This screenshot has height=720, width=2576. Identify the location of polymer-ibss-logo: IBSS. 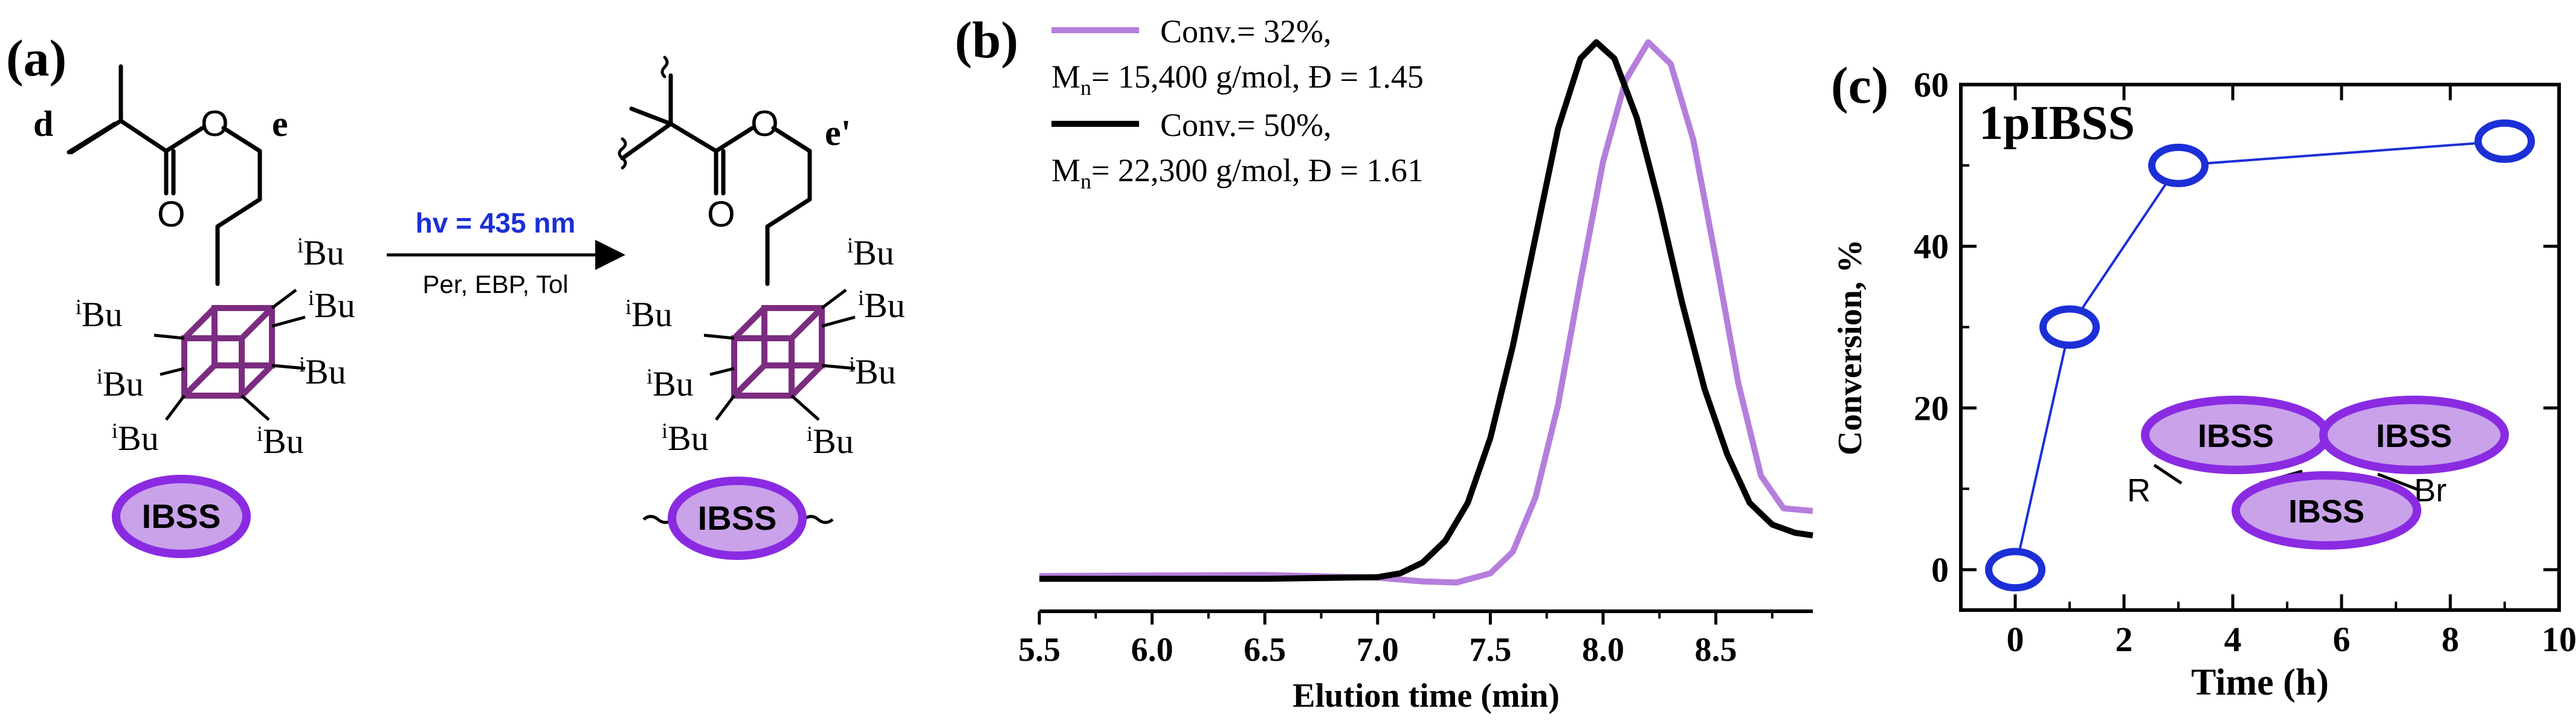
(738, 518).